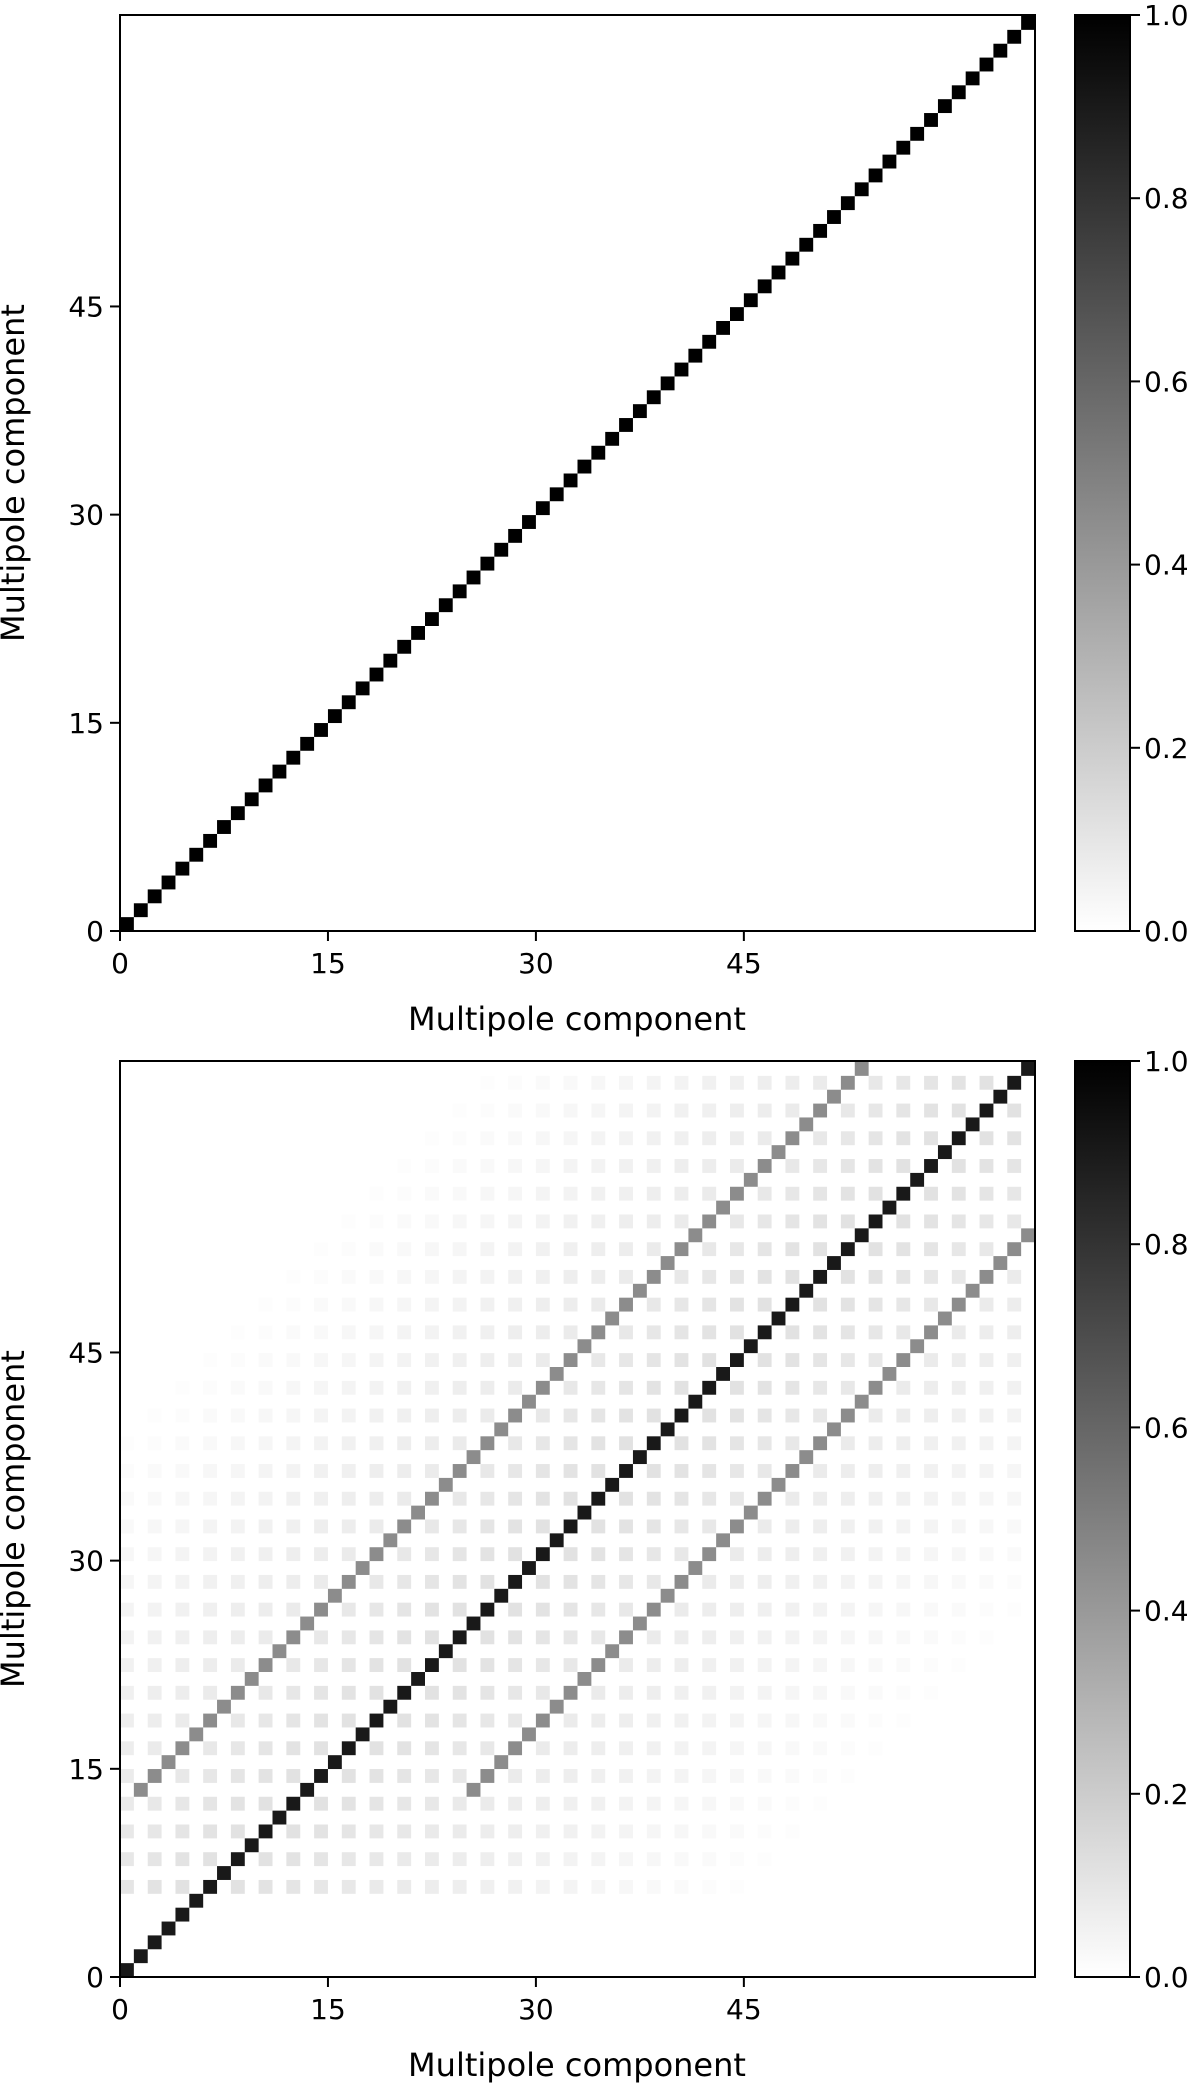  I want to click on colorbar-tick-label: 0.0, so click(1166, 1977).